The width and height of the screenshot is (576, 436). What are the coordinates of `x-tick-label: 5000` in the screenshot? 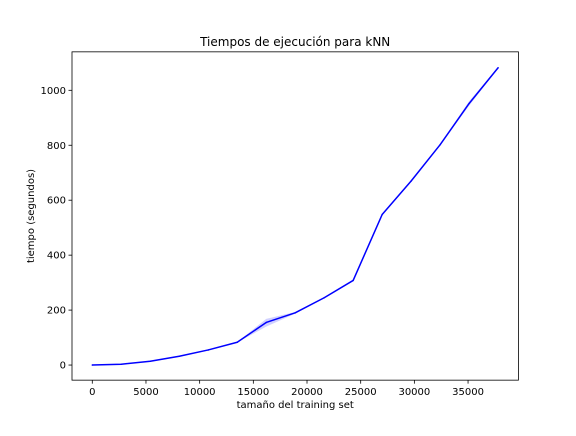 It's located at (145, 392).